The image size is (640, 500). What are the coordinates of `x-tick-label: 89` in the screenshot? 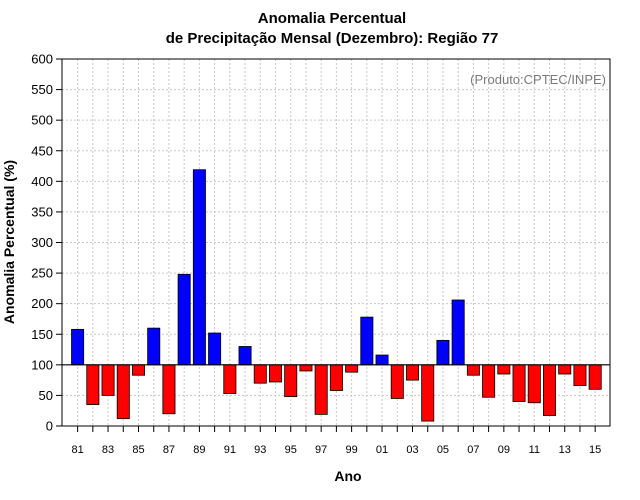 It's located at (199, 450).